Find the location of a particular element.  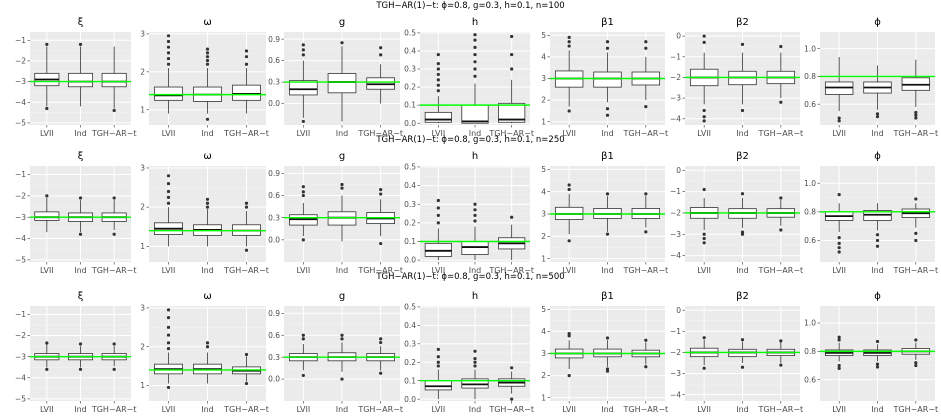

panel-title: ξ is located at coordinates (81, 296).